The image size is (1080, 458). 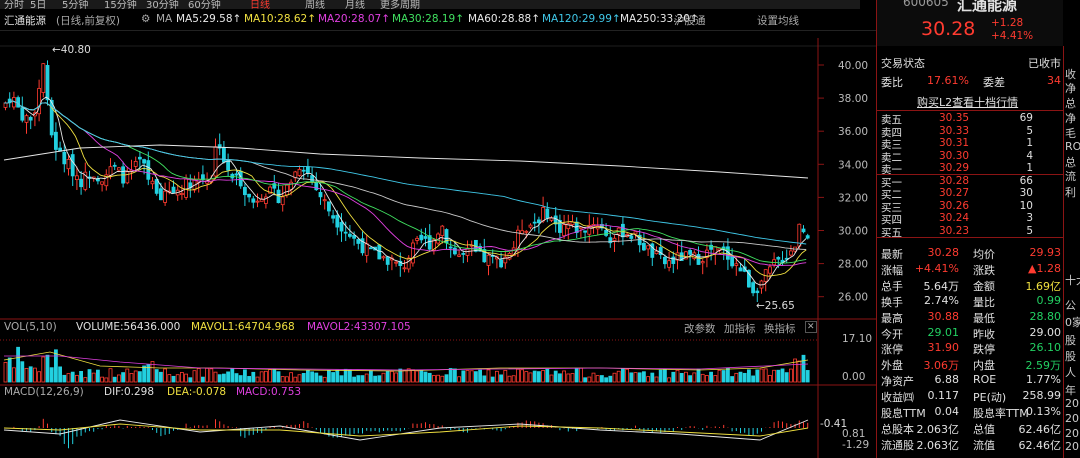 I want to click on order-level: 卖三, so click(x=891, y=145).